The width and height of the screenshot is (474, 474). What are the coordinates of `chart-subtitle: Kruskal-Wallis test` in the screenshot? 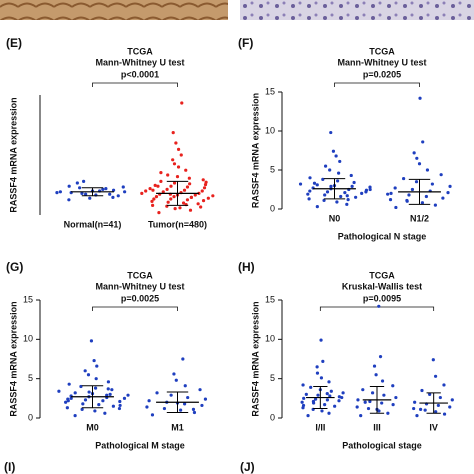 It's located at (382, 286).